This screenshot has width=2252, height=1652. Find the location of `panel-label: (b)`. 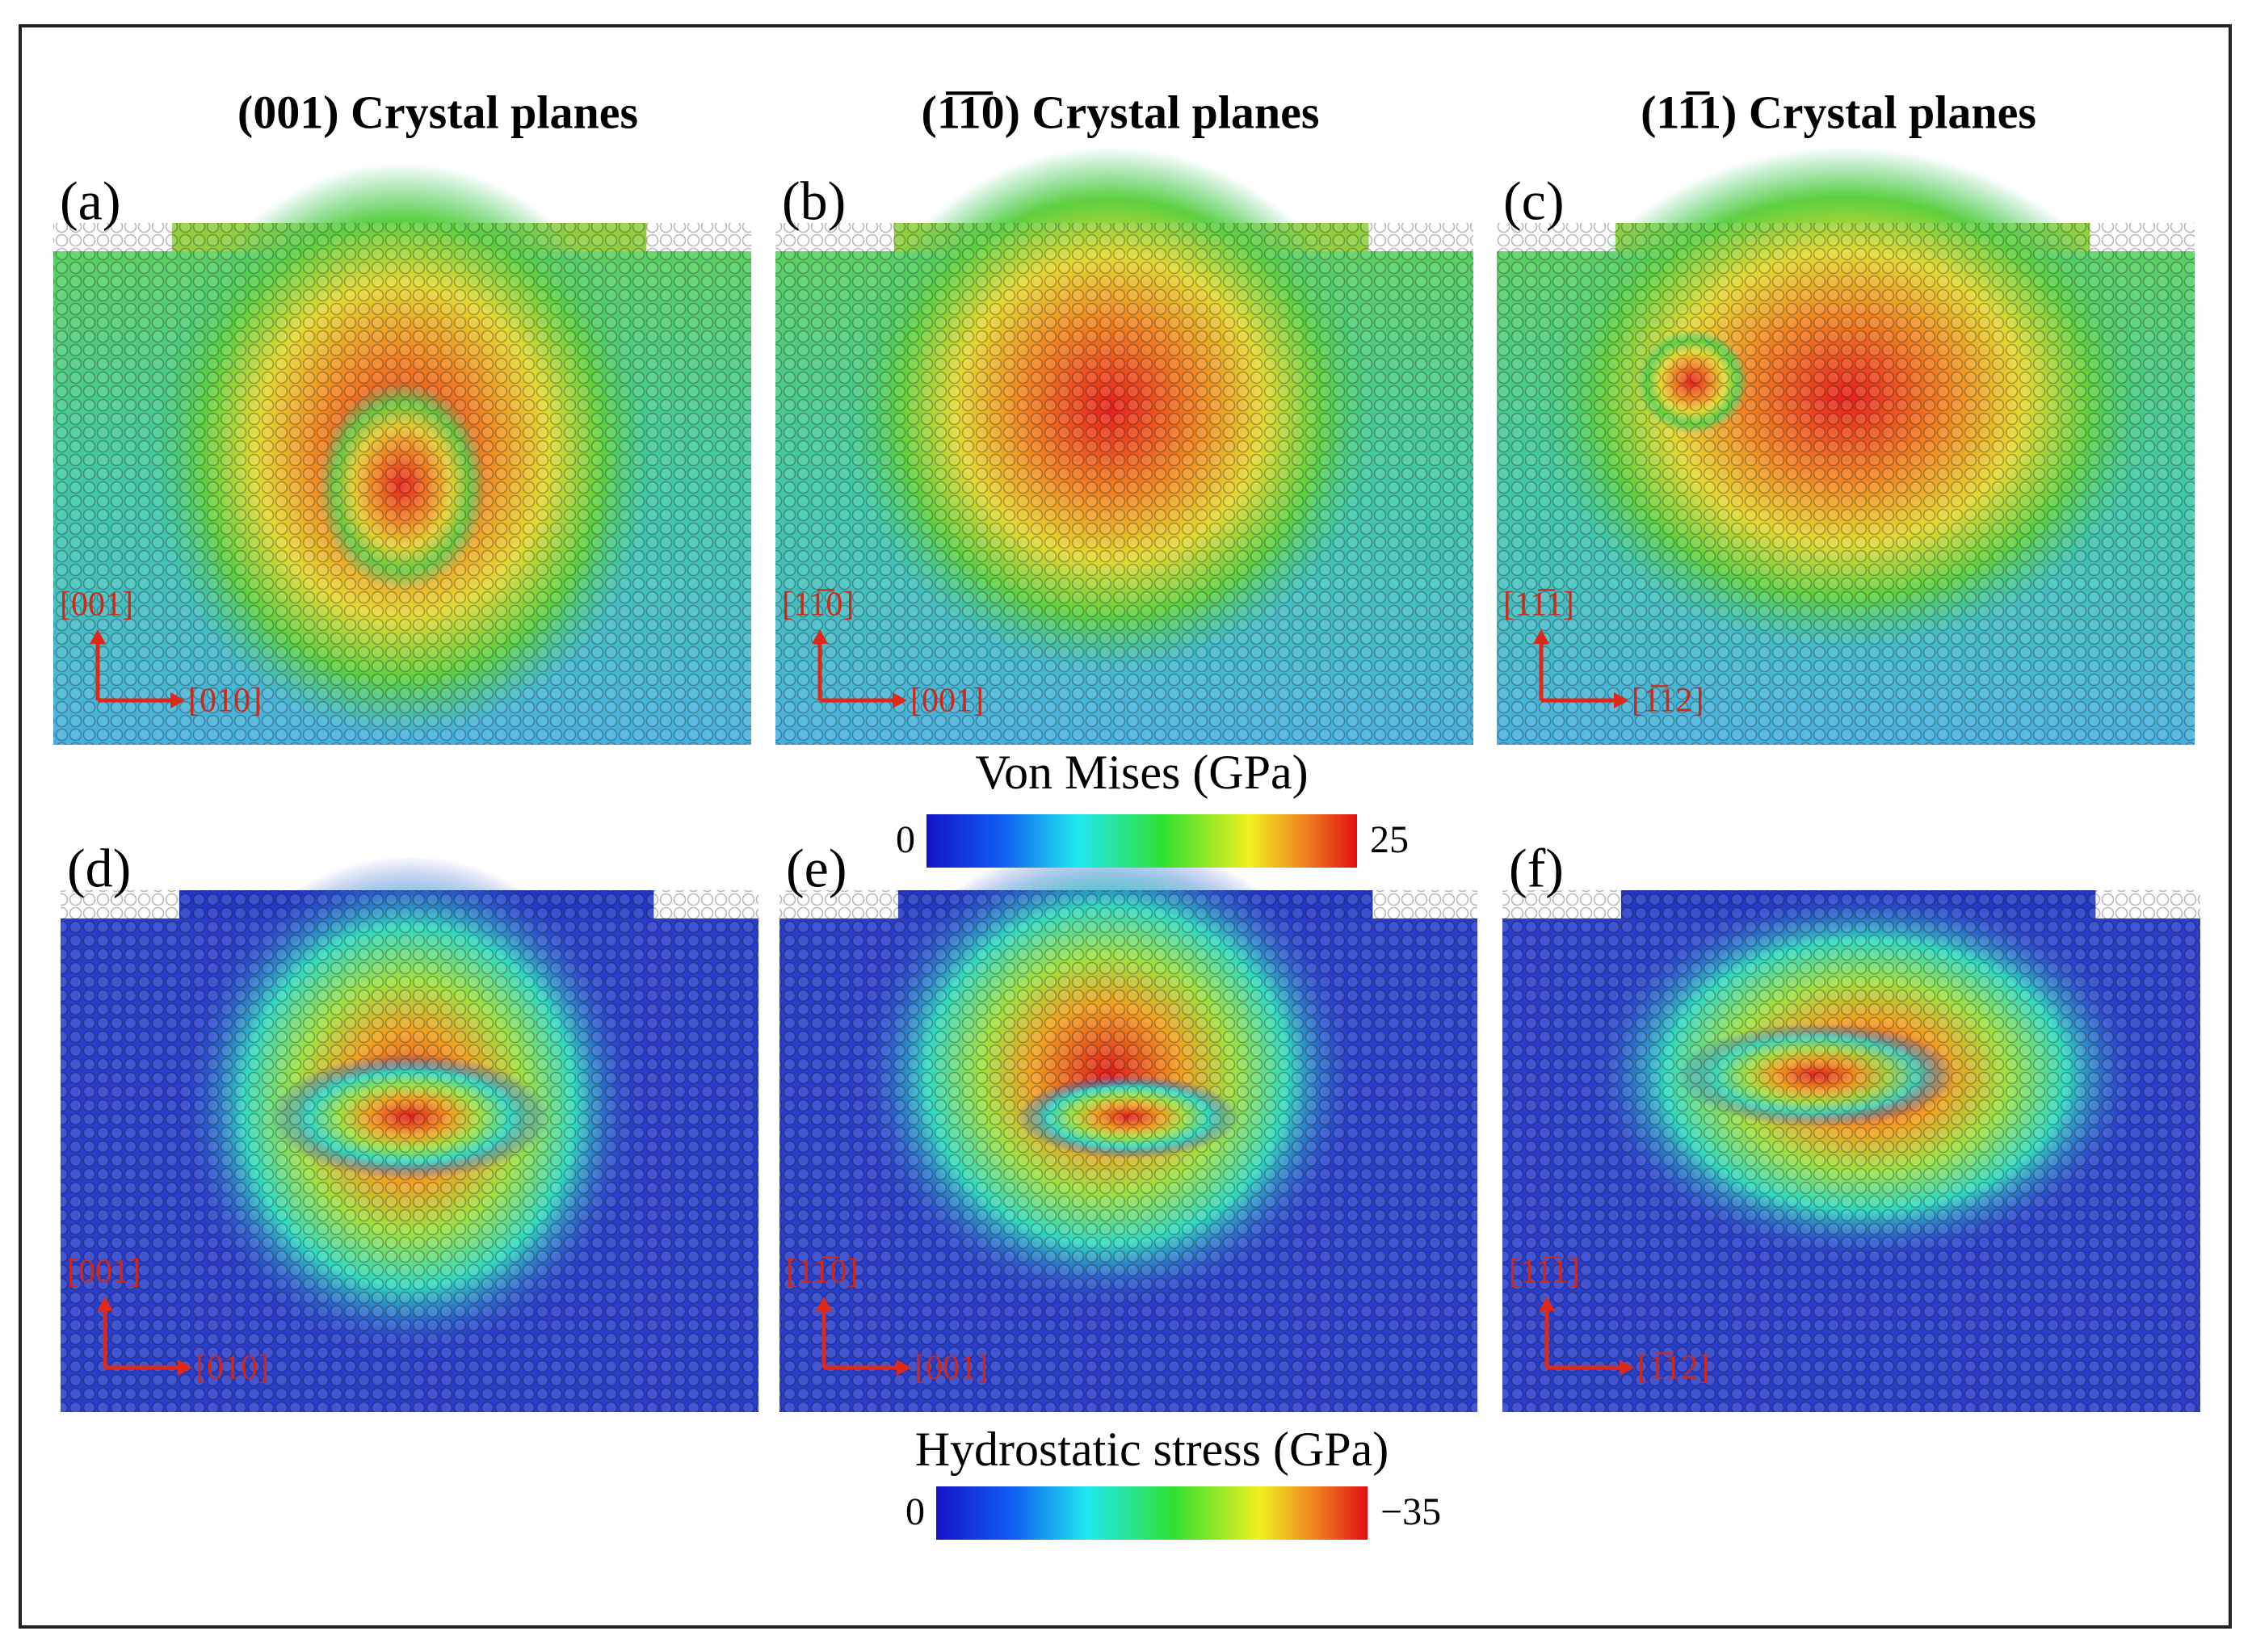

panel-label: (b) is located at coordinates (814, 201).